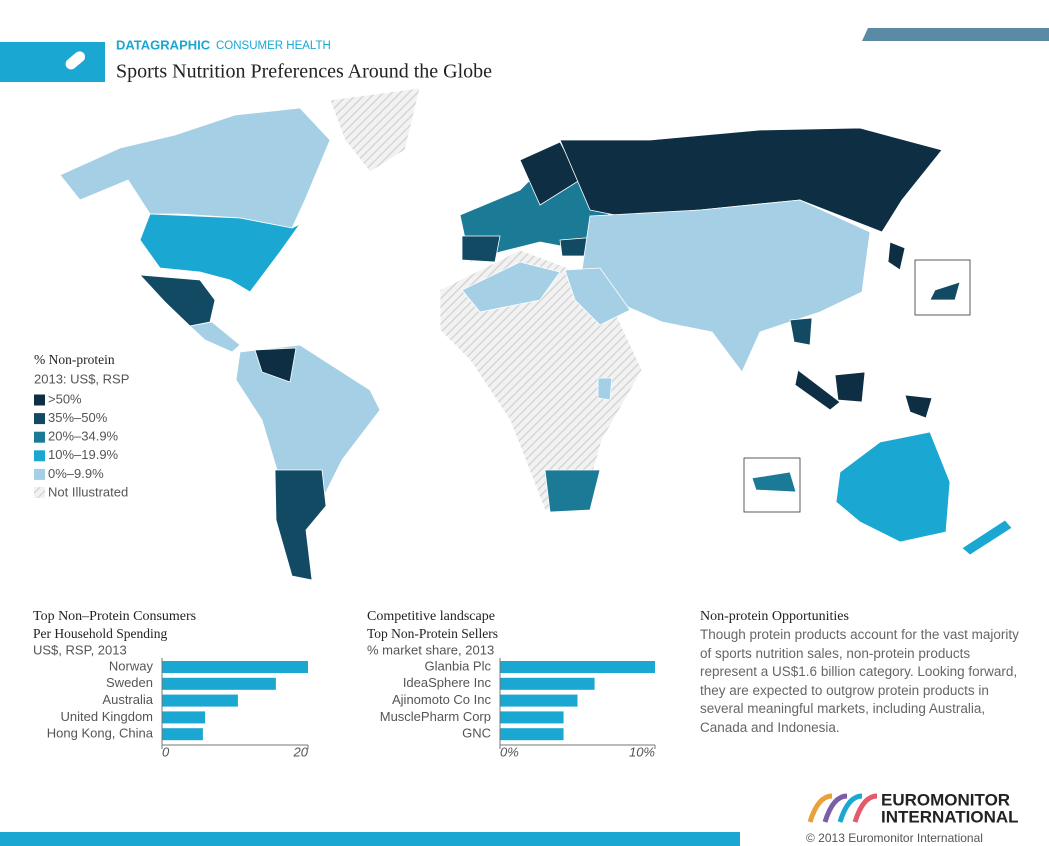 Image resolution: width=1049 pixels, height=846 pixels. I want to click on chart-subtitle: Per Household Spending, so click(100, 633).